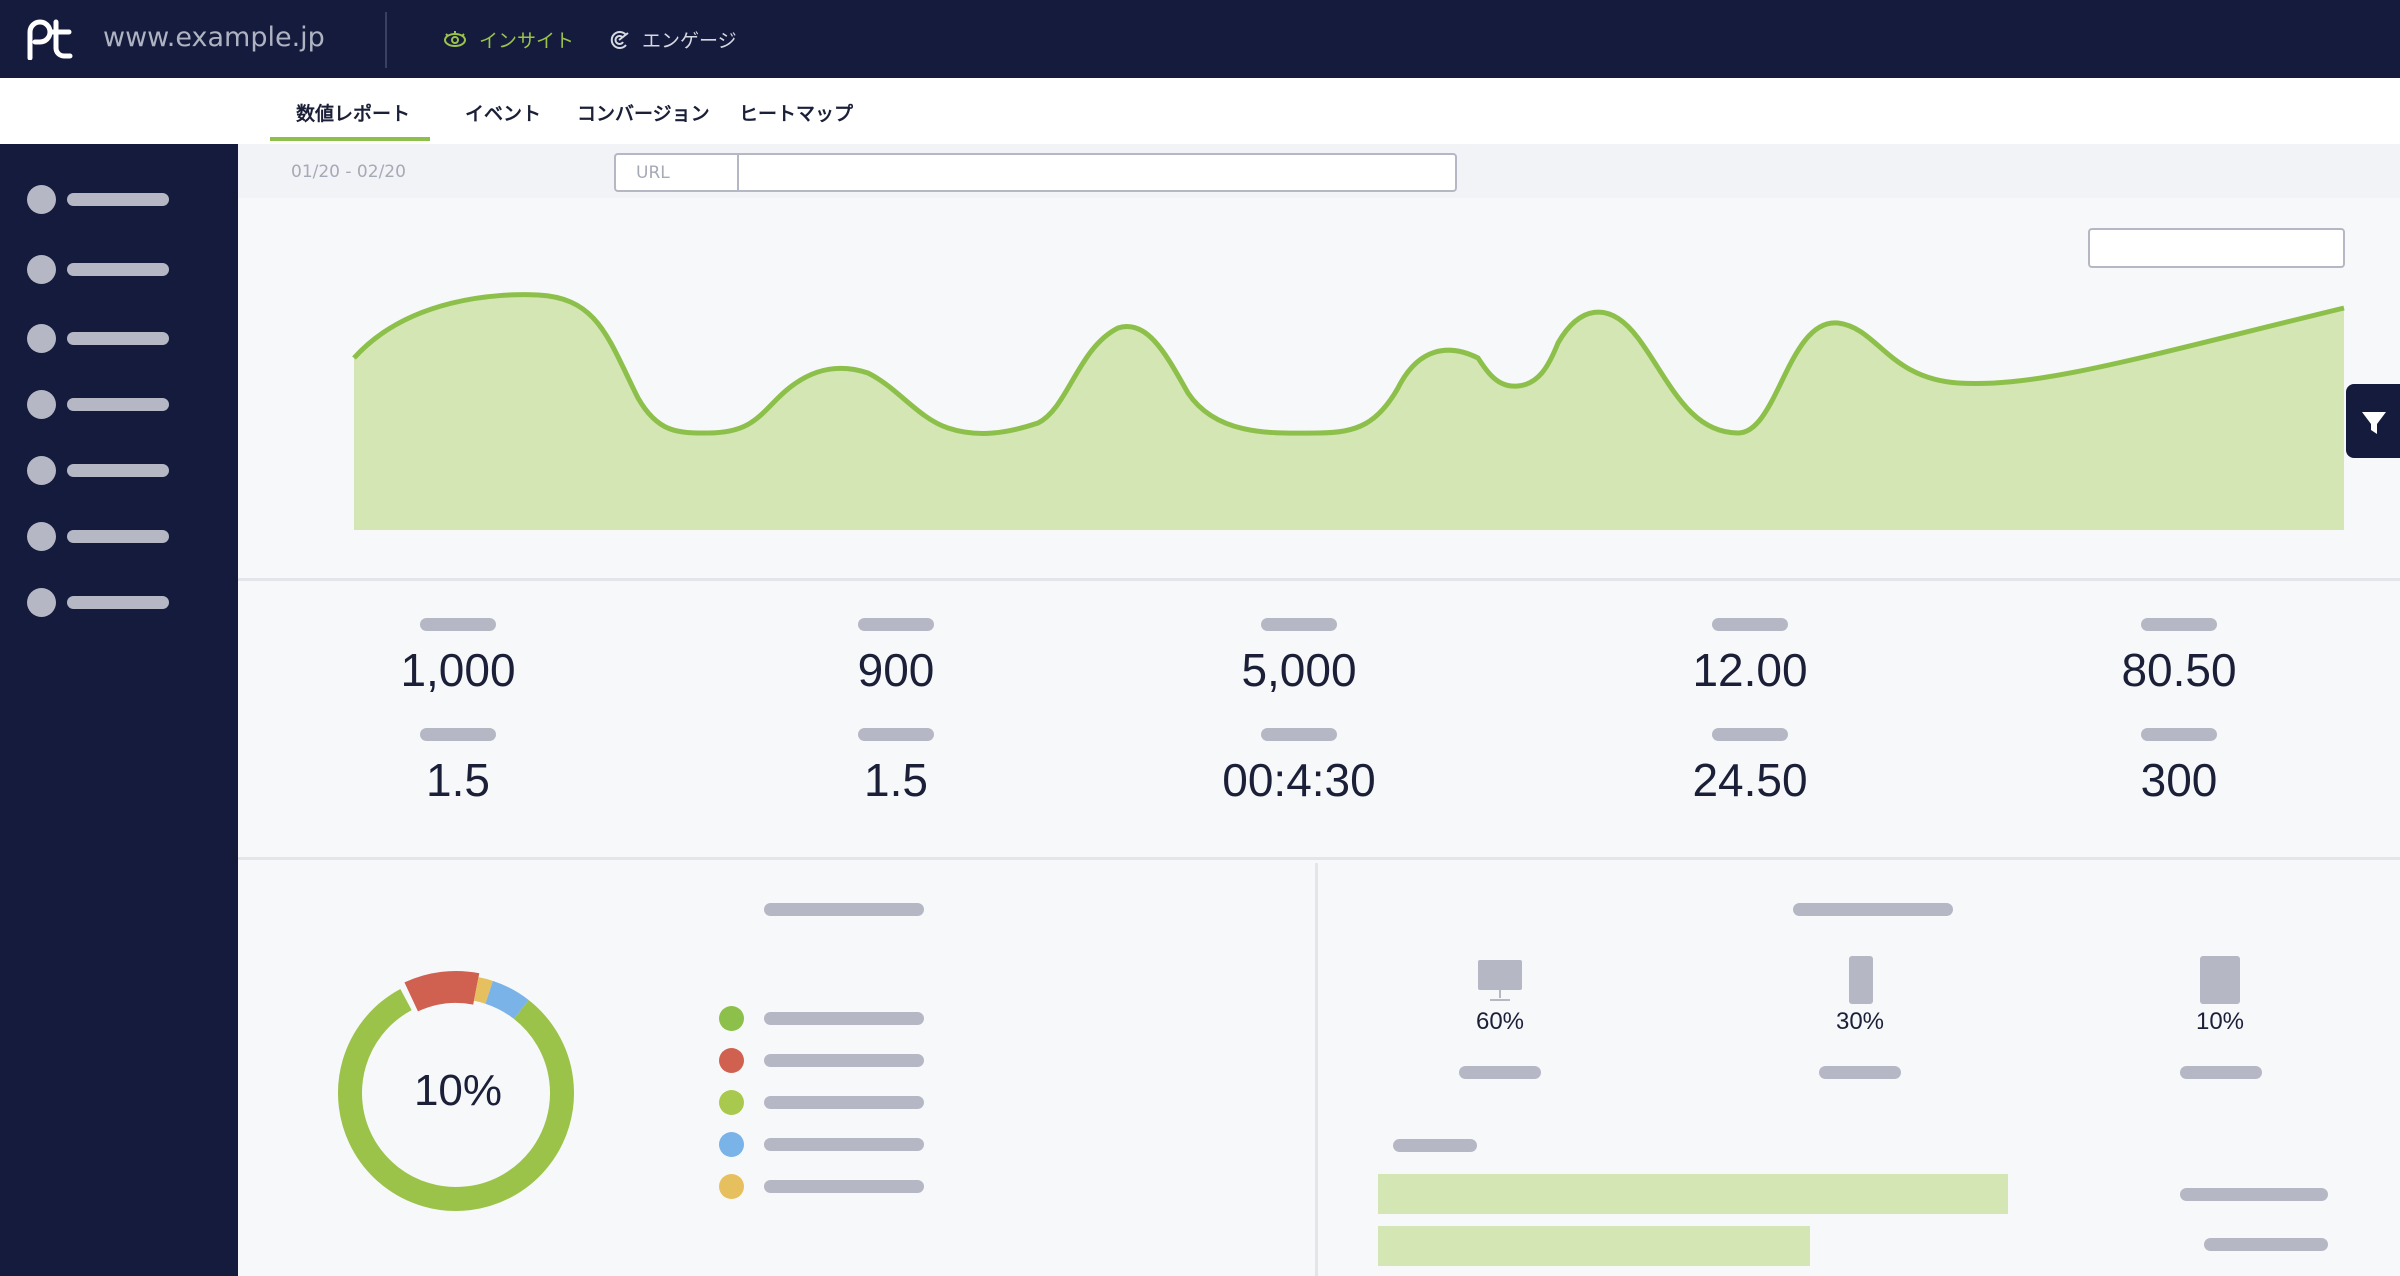 The width and height of the screenshot is (2400, 1276). Describe the element at coordinates (1200, 39) in the screenshot. I see `top-bar: www.example.jp インサイト エンゲージ` at that location.